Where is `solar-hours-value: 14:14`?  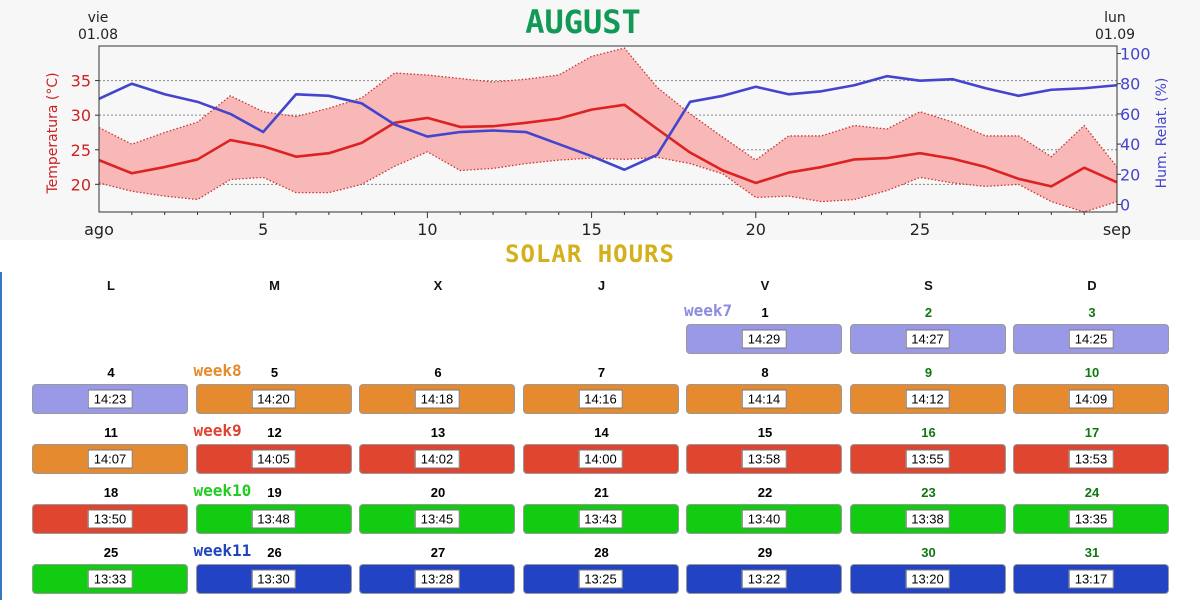
solar-hours-value: 14:14 is located at coordinates (764, 399).